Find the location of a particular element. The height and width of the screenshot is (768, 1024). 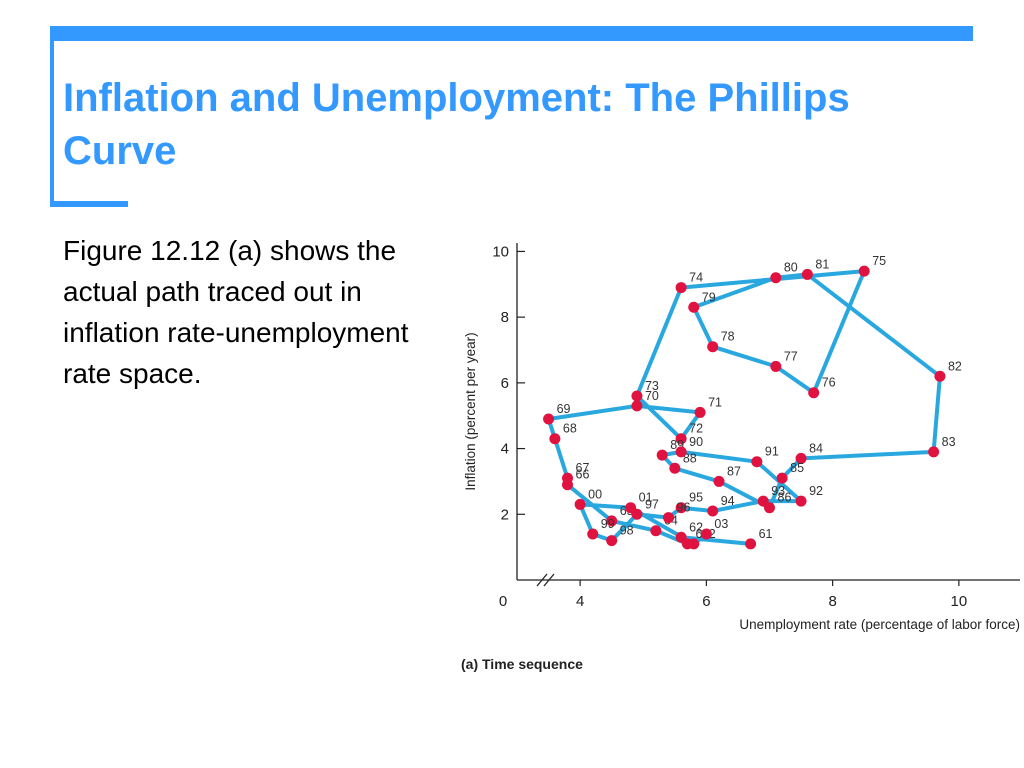

point-label-82: 82 is located at coordinates (955, 366).